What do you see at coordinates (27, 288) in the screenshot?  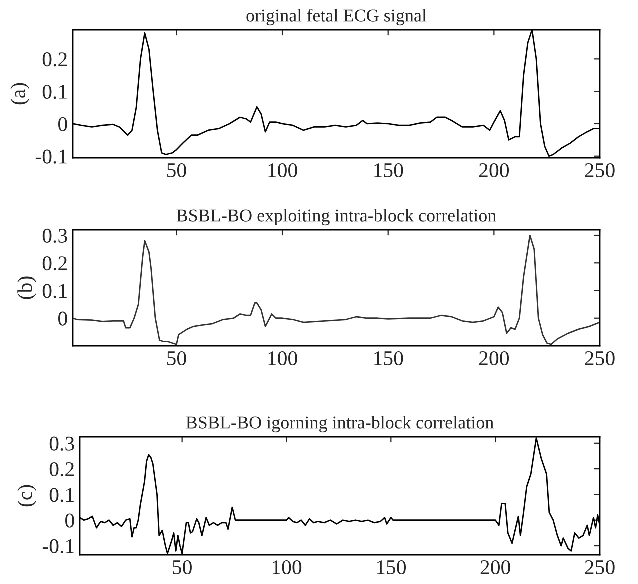 I see `y-axis-title: (b)` at bounding box center [27, 288].